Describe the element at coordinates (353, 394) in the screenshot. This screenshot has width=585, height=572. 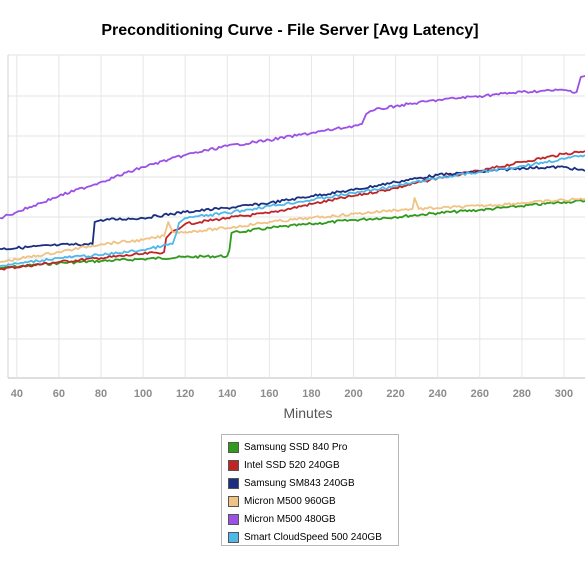
I see `x-tick-label: 200` at that location.